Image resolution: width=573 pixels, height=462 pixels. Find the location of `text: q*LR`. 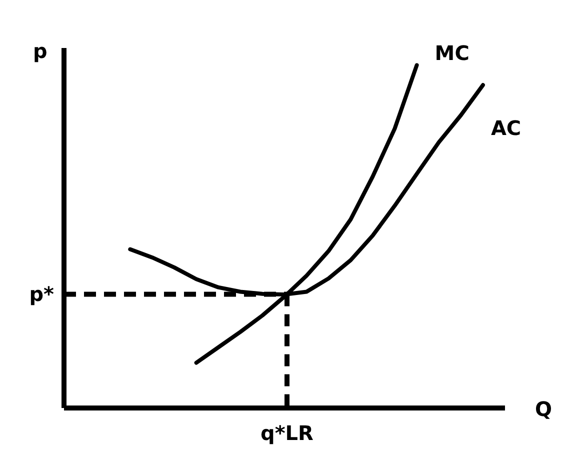

text: q*LR is located at coordinates (287, 433).